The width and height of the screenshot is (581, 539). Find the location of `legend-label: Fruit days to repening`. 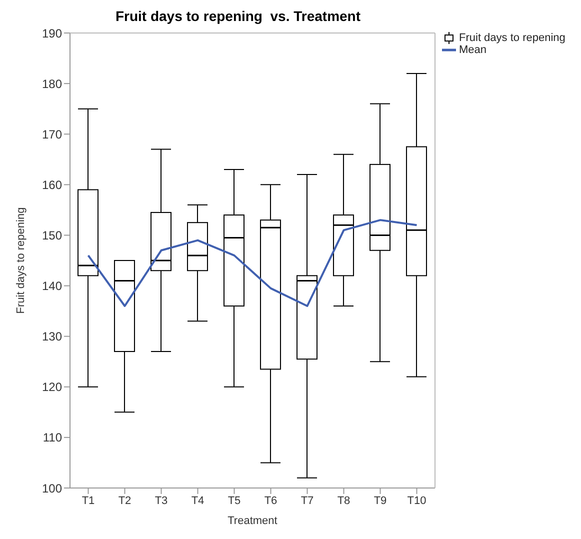

legend-label: Fruit days to repening is located at coordinates (512, 38).